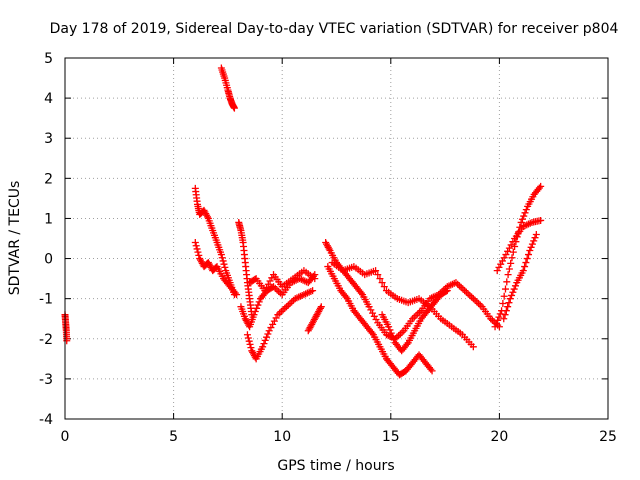 This screenshot has height=480, width=640. I want to click on y-tick-label: -3, so click(46, 380).